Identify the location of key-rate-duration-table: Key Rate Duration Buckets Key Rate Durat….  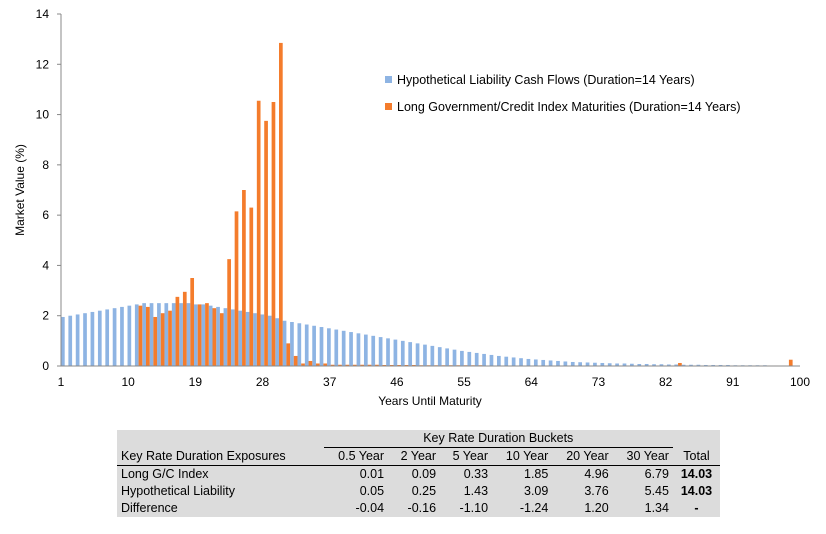
(418, 473).